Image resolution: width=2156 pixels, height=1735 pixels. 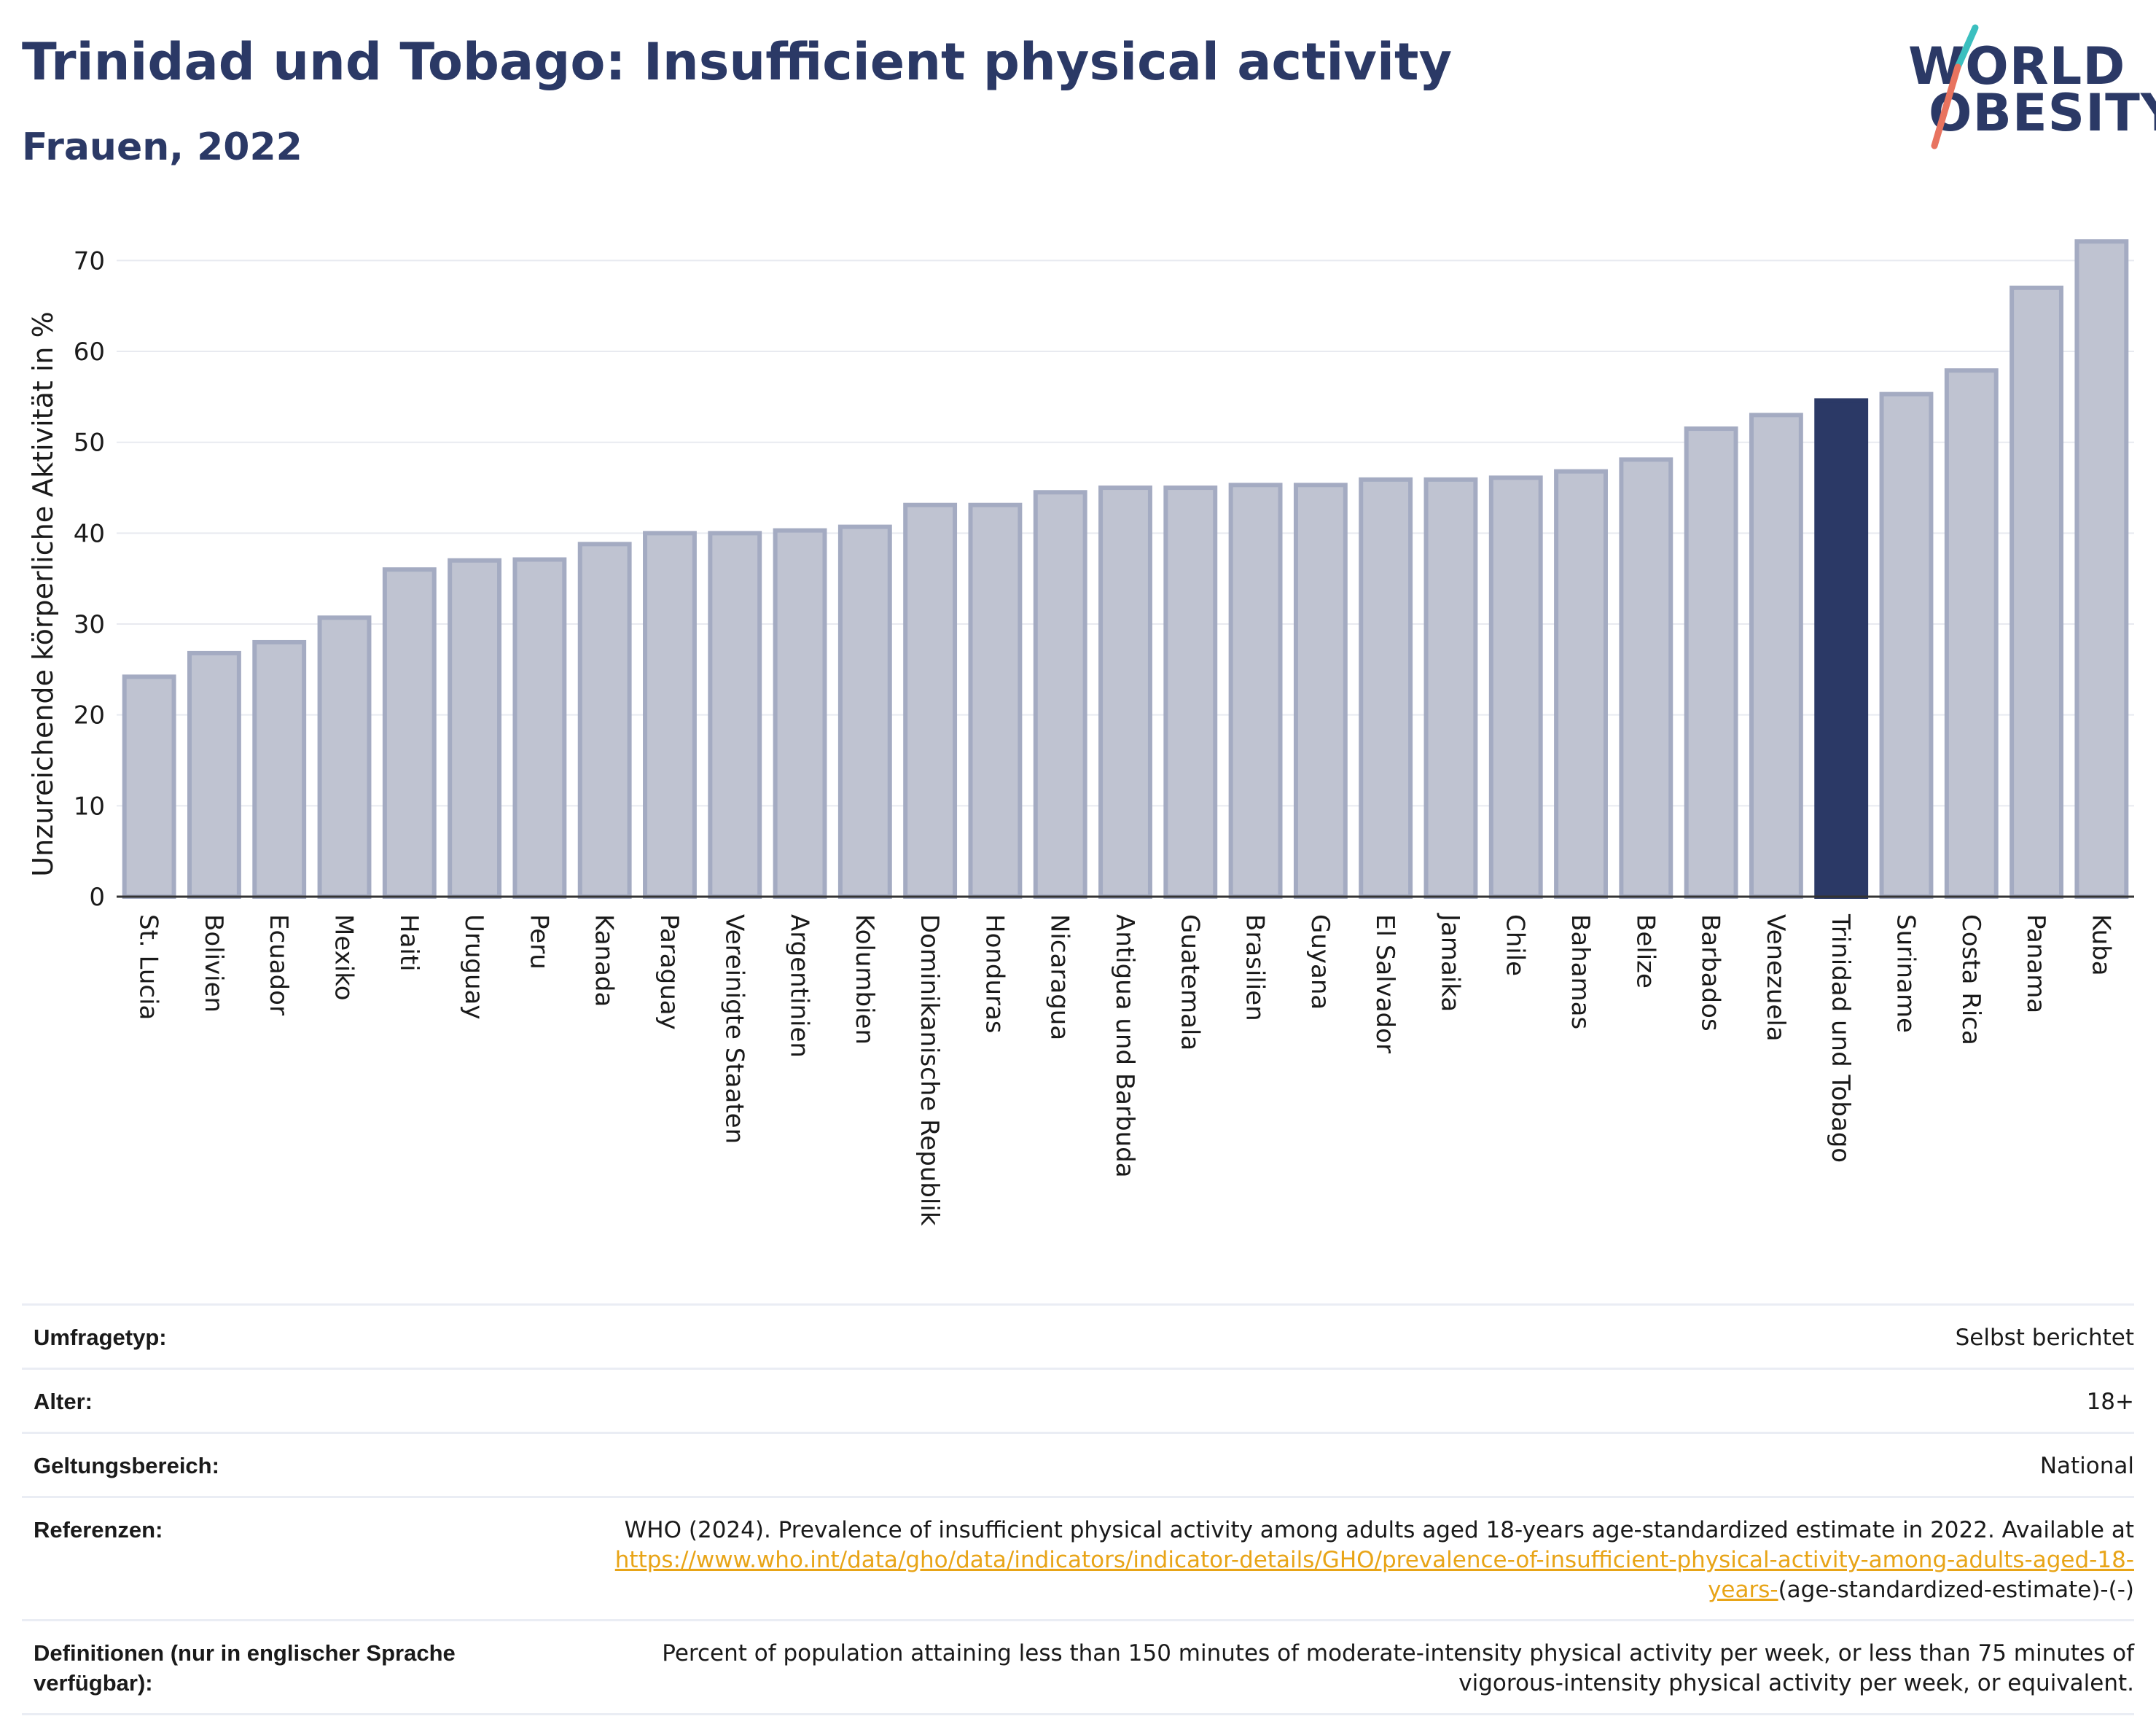 What do you see at coordinates (1955, 86) in the screenshot?
I see `logo-slash-icon` at bounding box center [1955, 86].